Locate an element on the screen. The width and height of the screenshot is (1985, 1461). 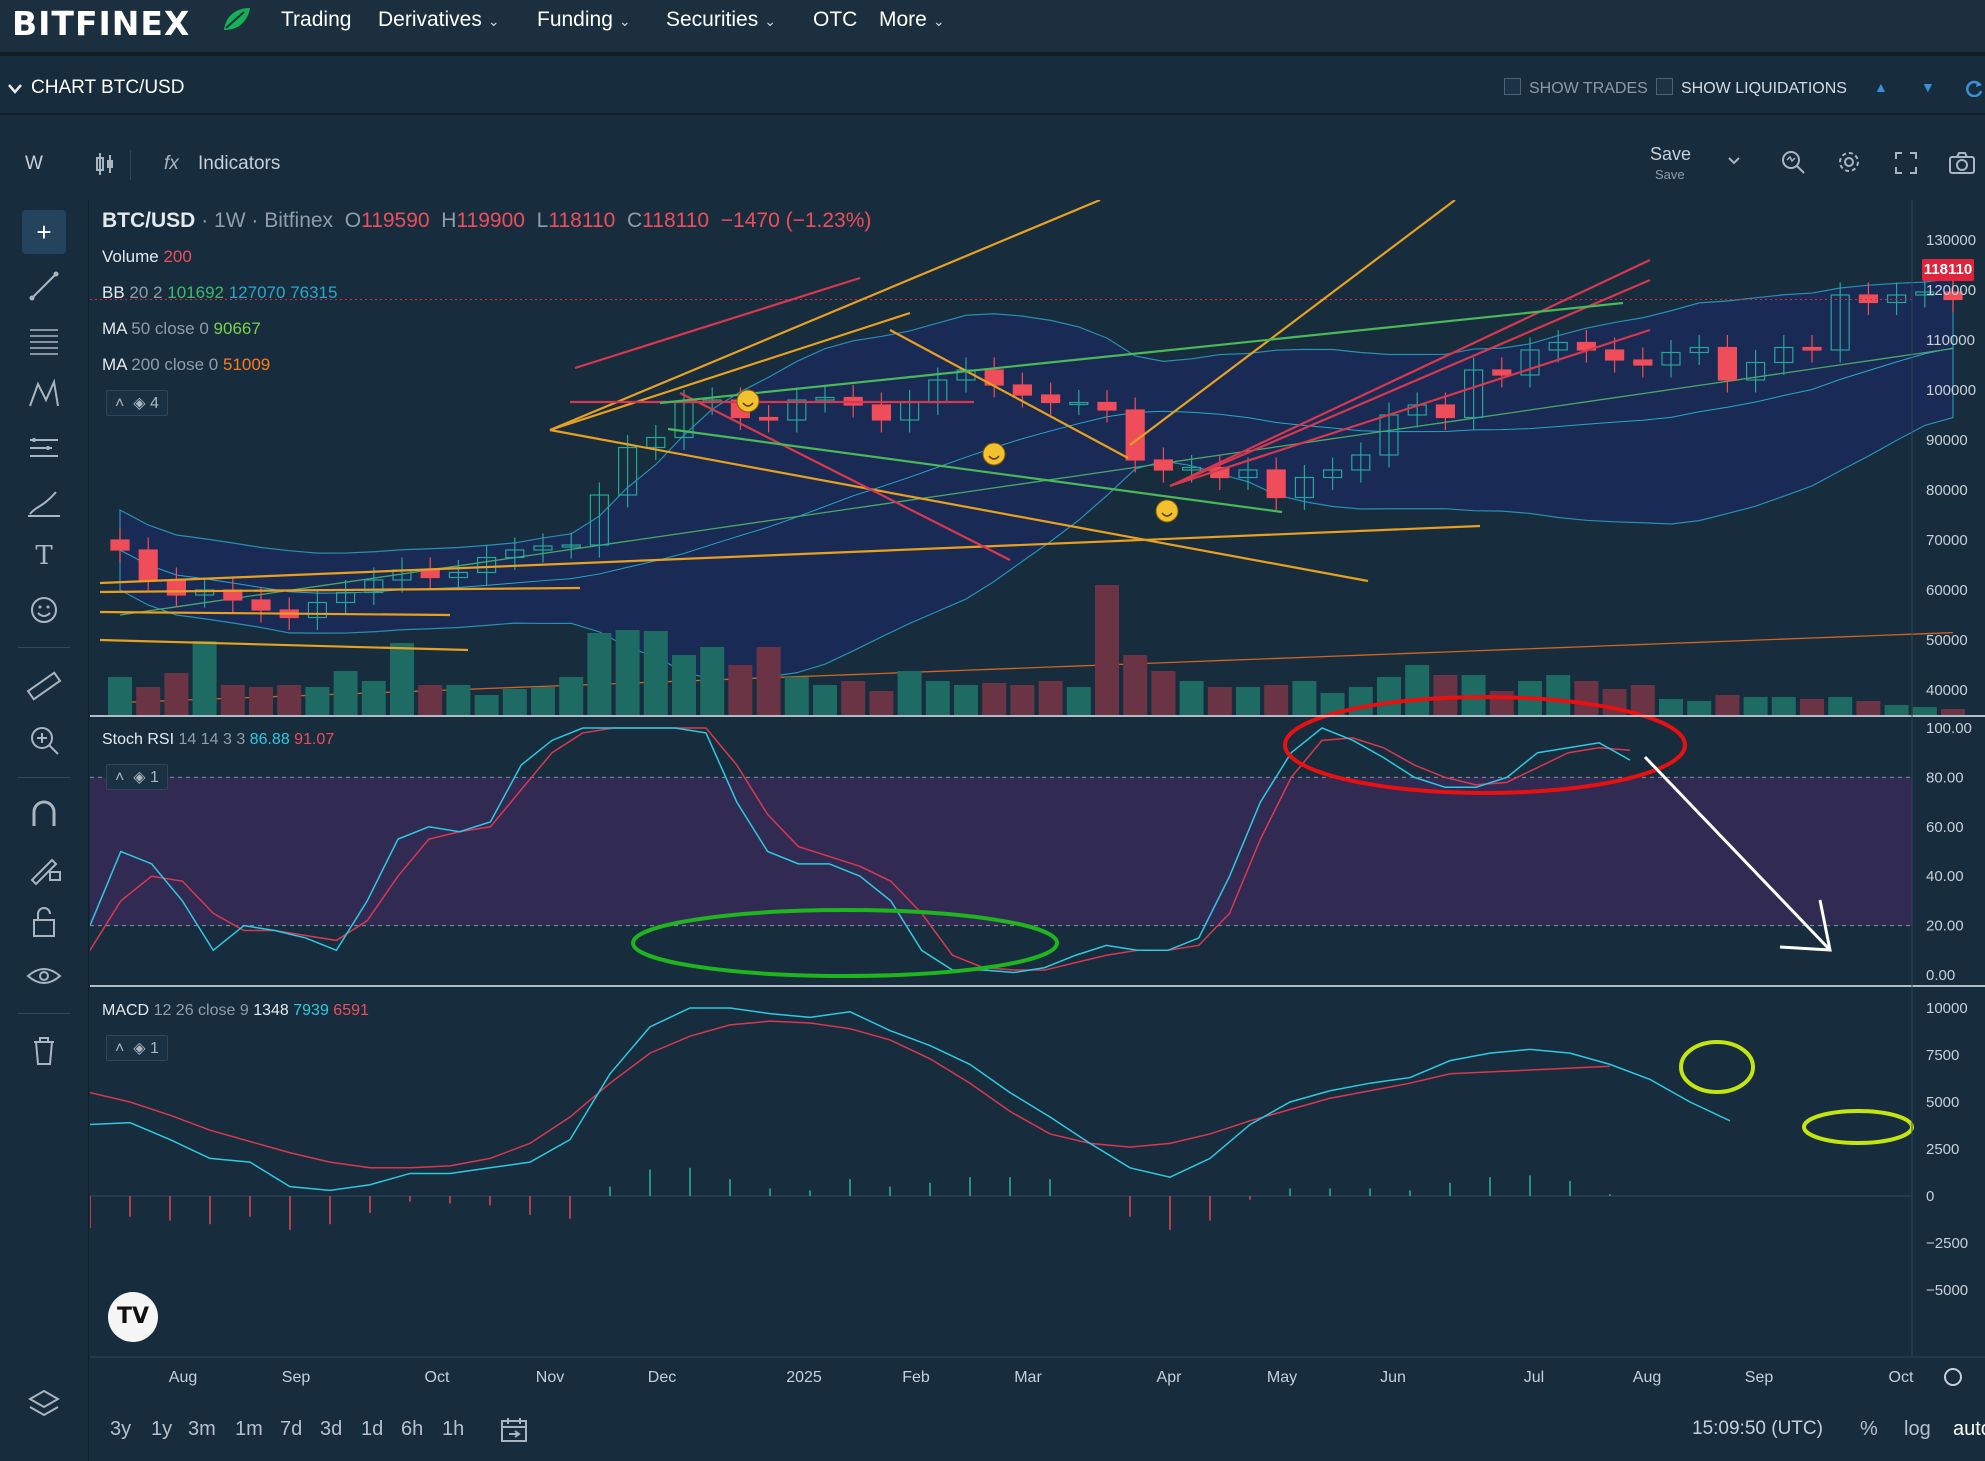
collapse-chevron-icon is located at coordinates (15, 89).